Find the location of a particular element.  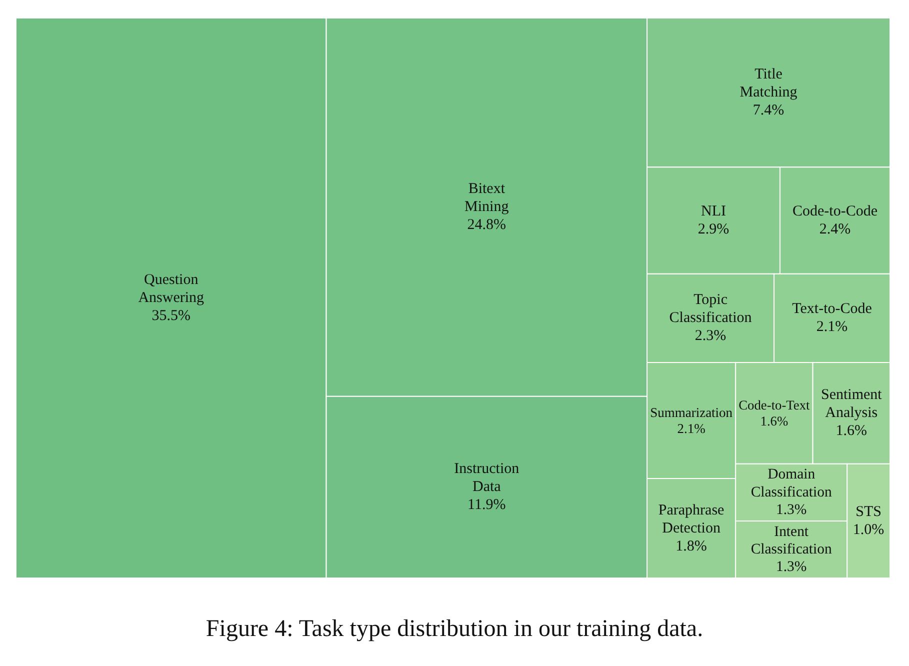

text: Figure 4: Task type distribution in our training data. is located at coordinates (455, 629).